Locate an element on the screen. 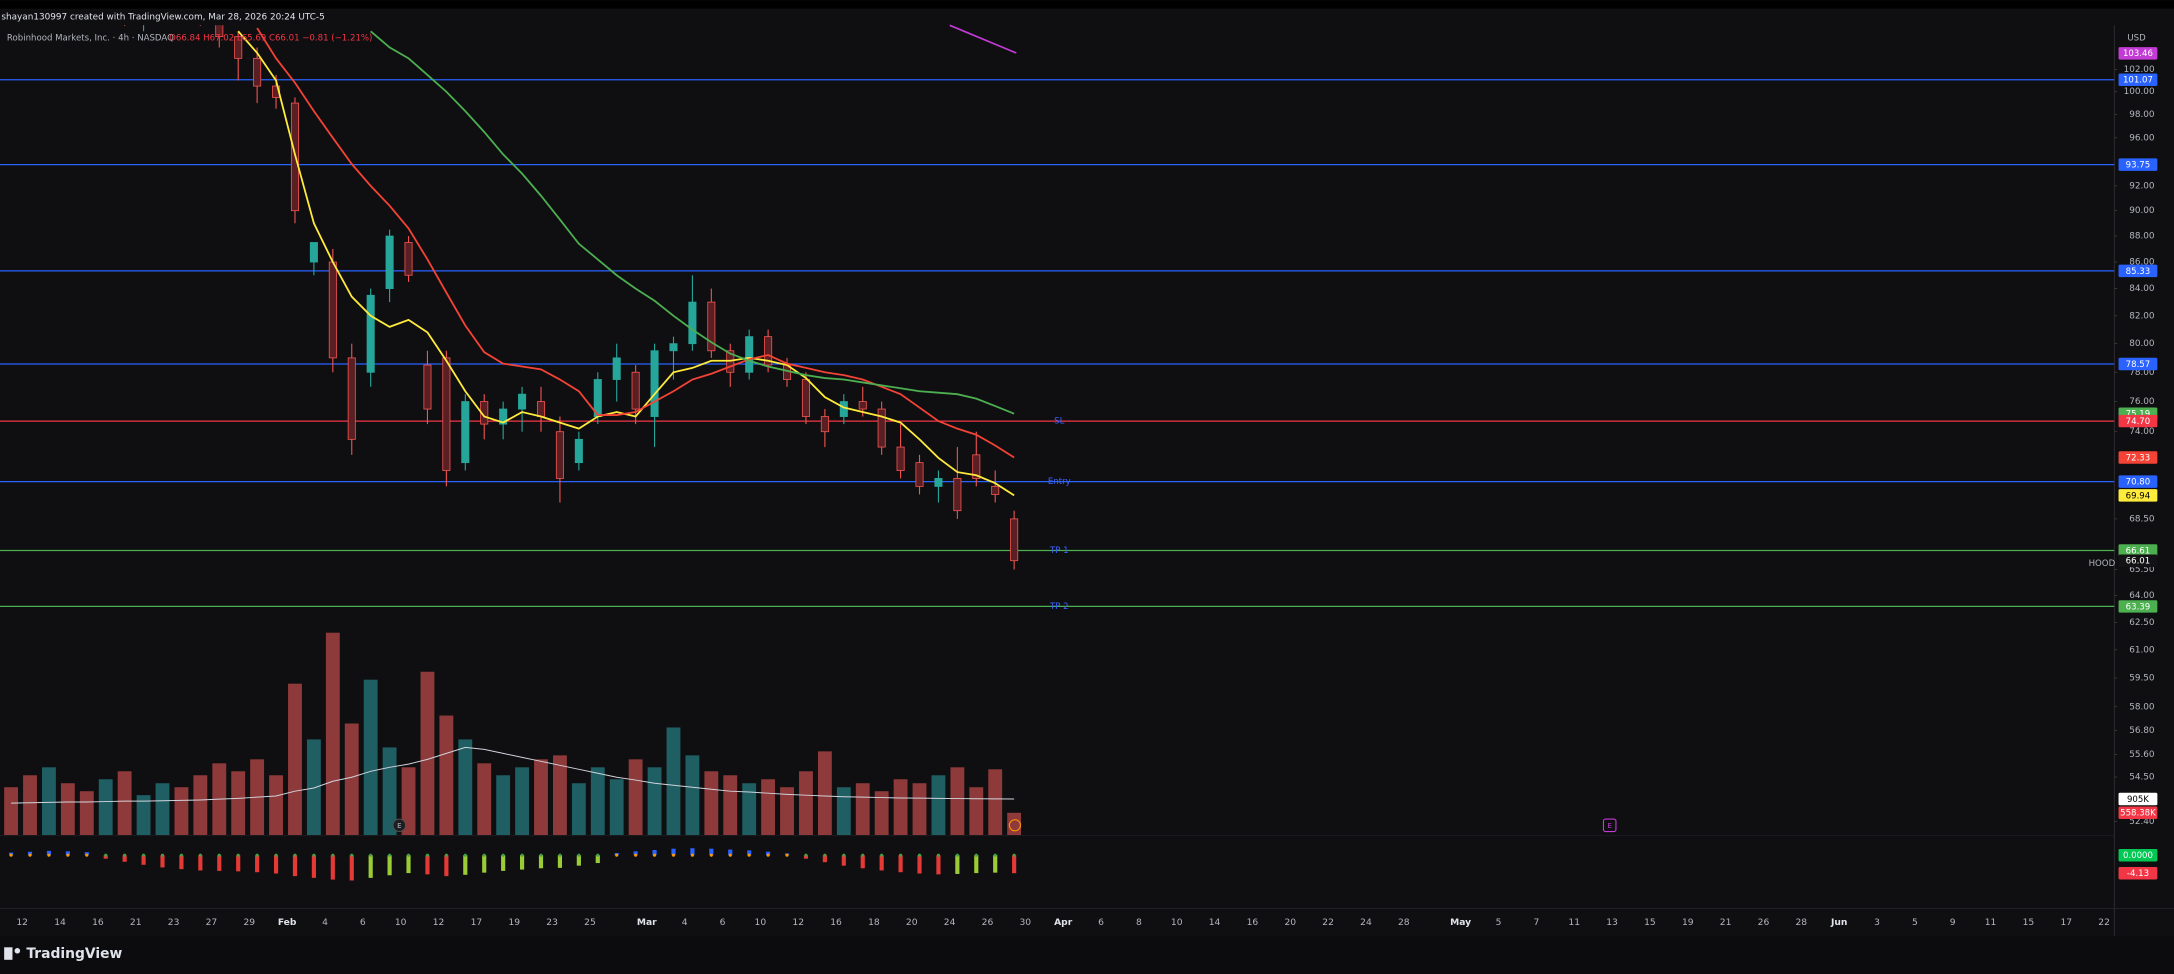  x-tick-label: 6 is located at coordinates (723, 923).